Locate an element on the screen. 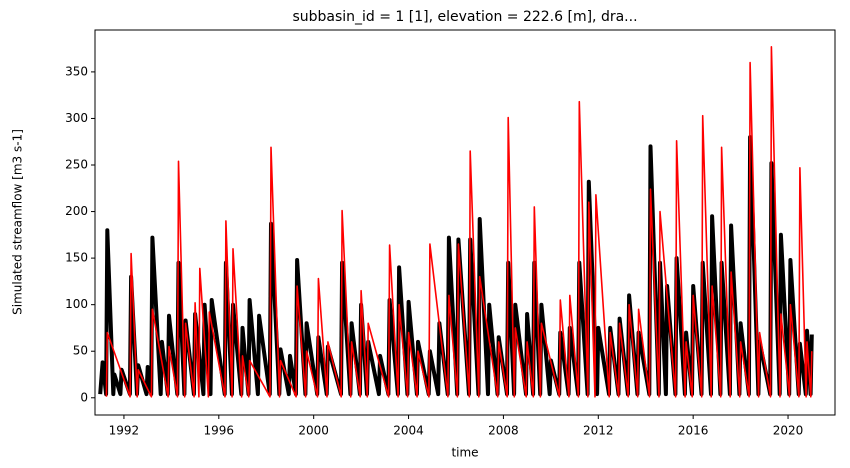 This screenshot has height=468, width=850. x-axis-label: time is located at coordinates (464, 453).